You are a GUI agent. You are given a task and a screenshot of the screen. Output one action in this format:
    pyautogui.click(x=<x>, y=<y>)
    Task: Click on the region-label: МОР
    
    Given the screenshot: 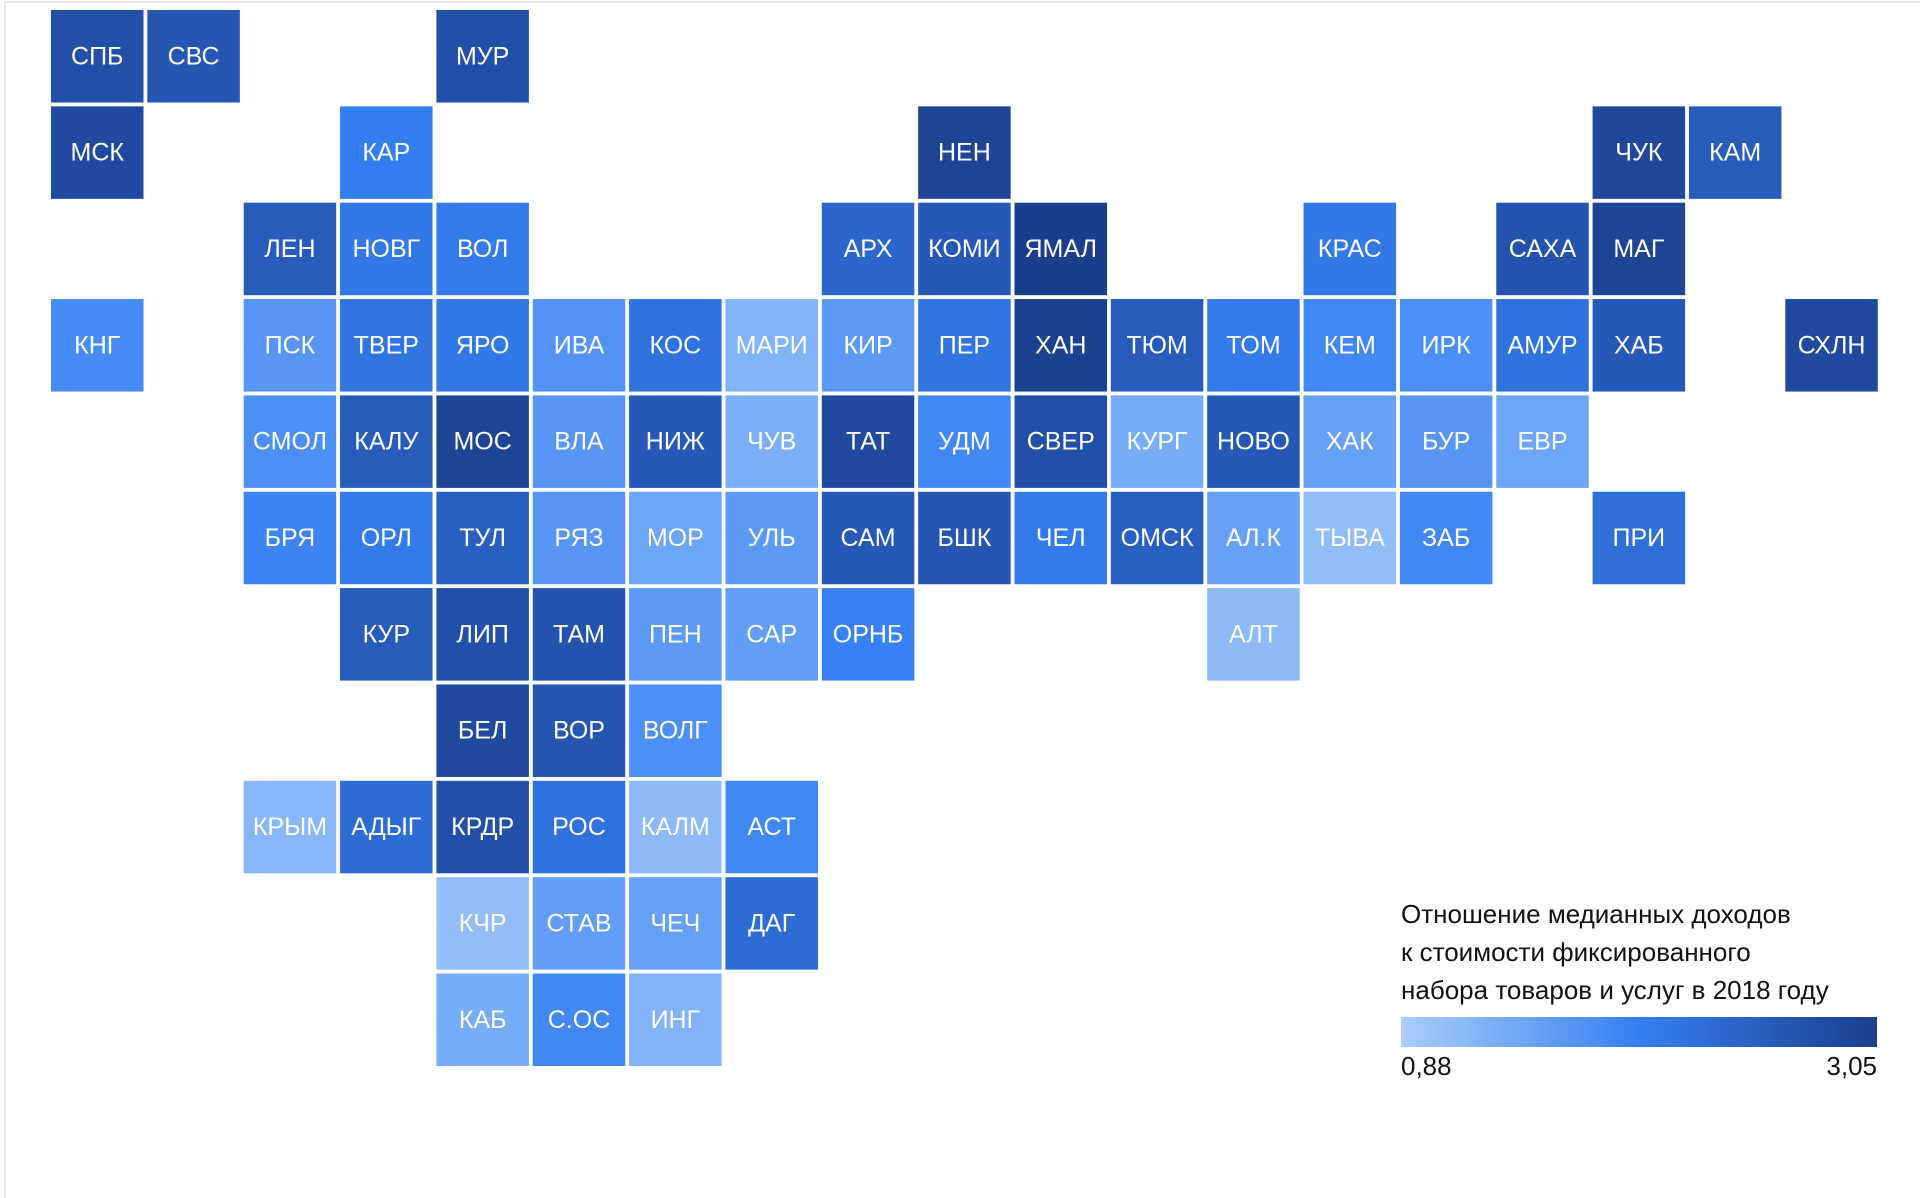 What is the action you would take?
    pyautogui.click(x=675, y=538)
    